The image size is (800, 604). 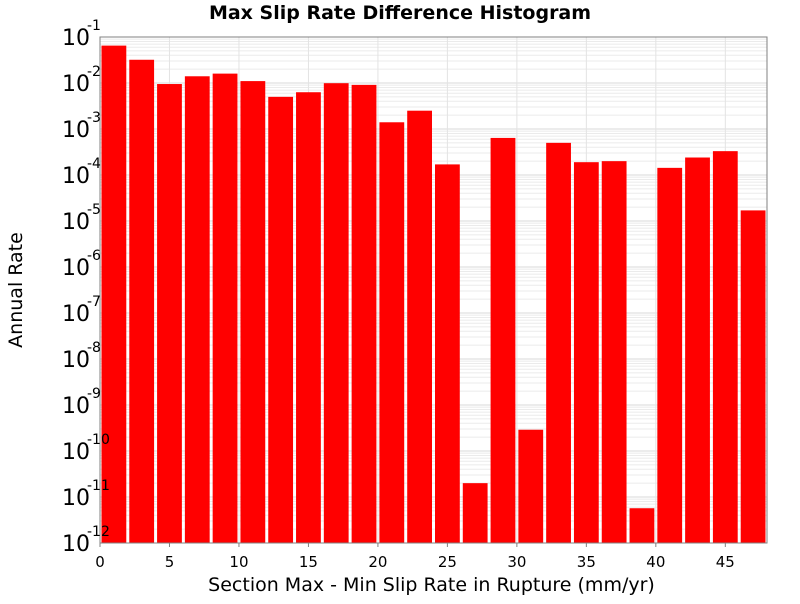 What do you see at coordinates (98, 440) in the screenshot?
I see `y-tick-exponent: -10` at bounding box center [98, 440].